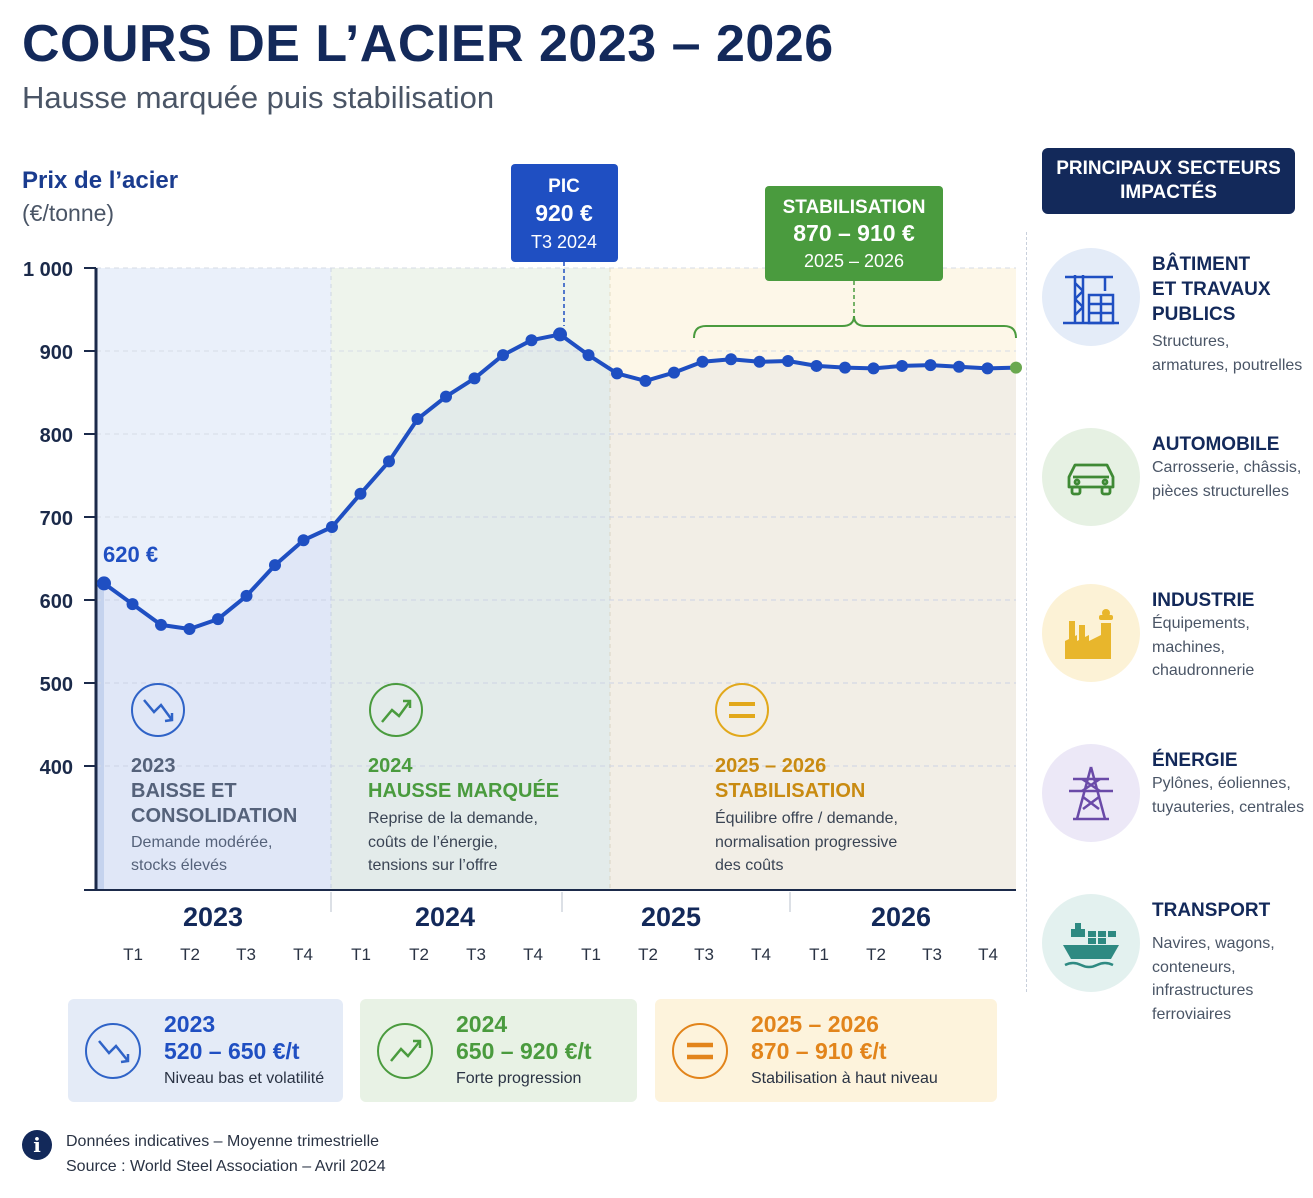 This screenshot has height=1198, width=1313. Describe the element at coordinates (232, 1051) in the screenshot. I see `kpi-2023-range: 520 – 650 €/t` at that location.